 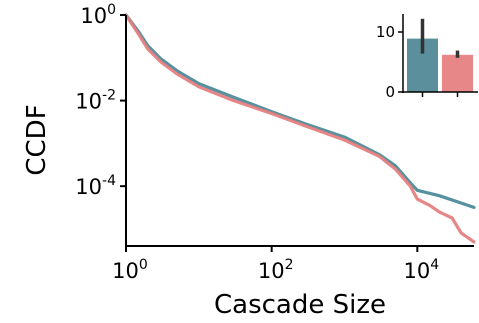 I want to click on inset-y-tick-label-2: 10, so click(x=385, y=32).